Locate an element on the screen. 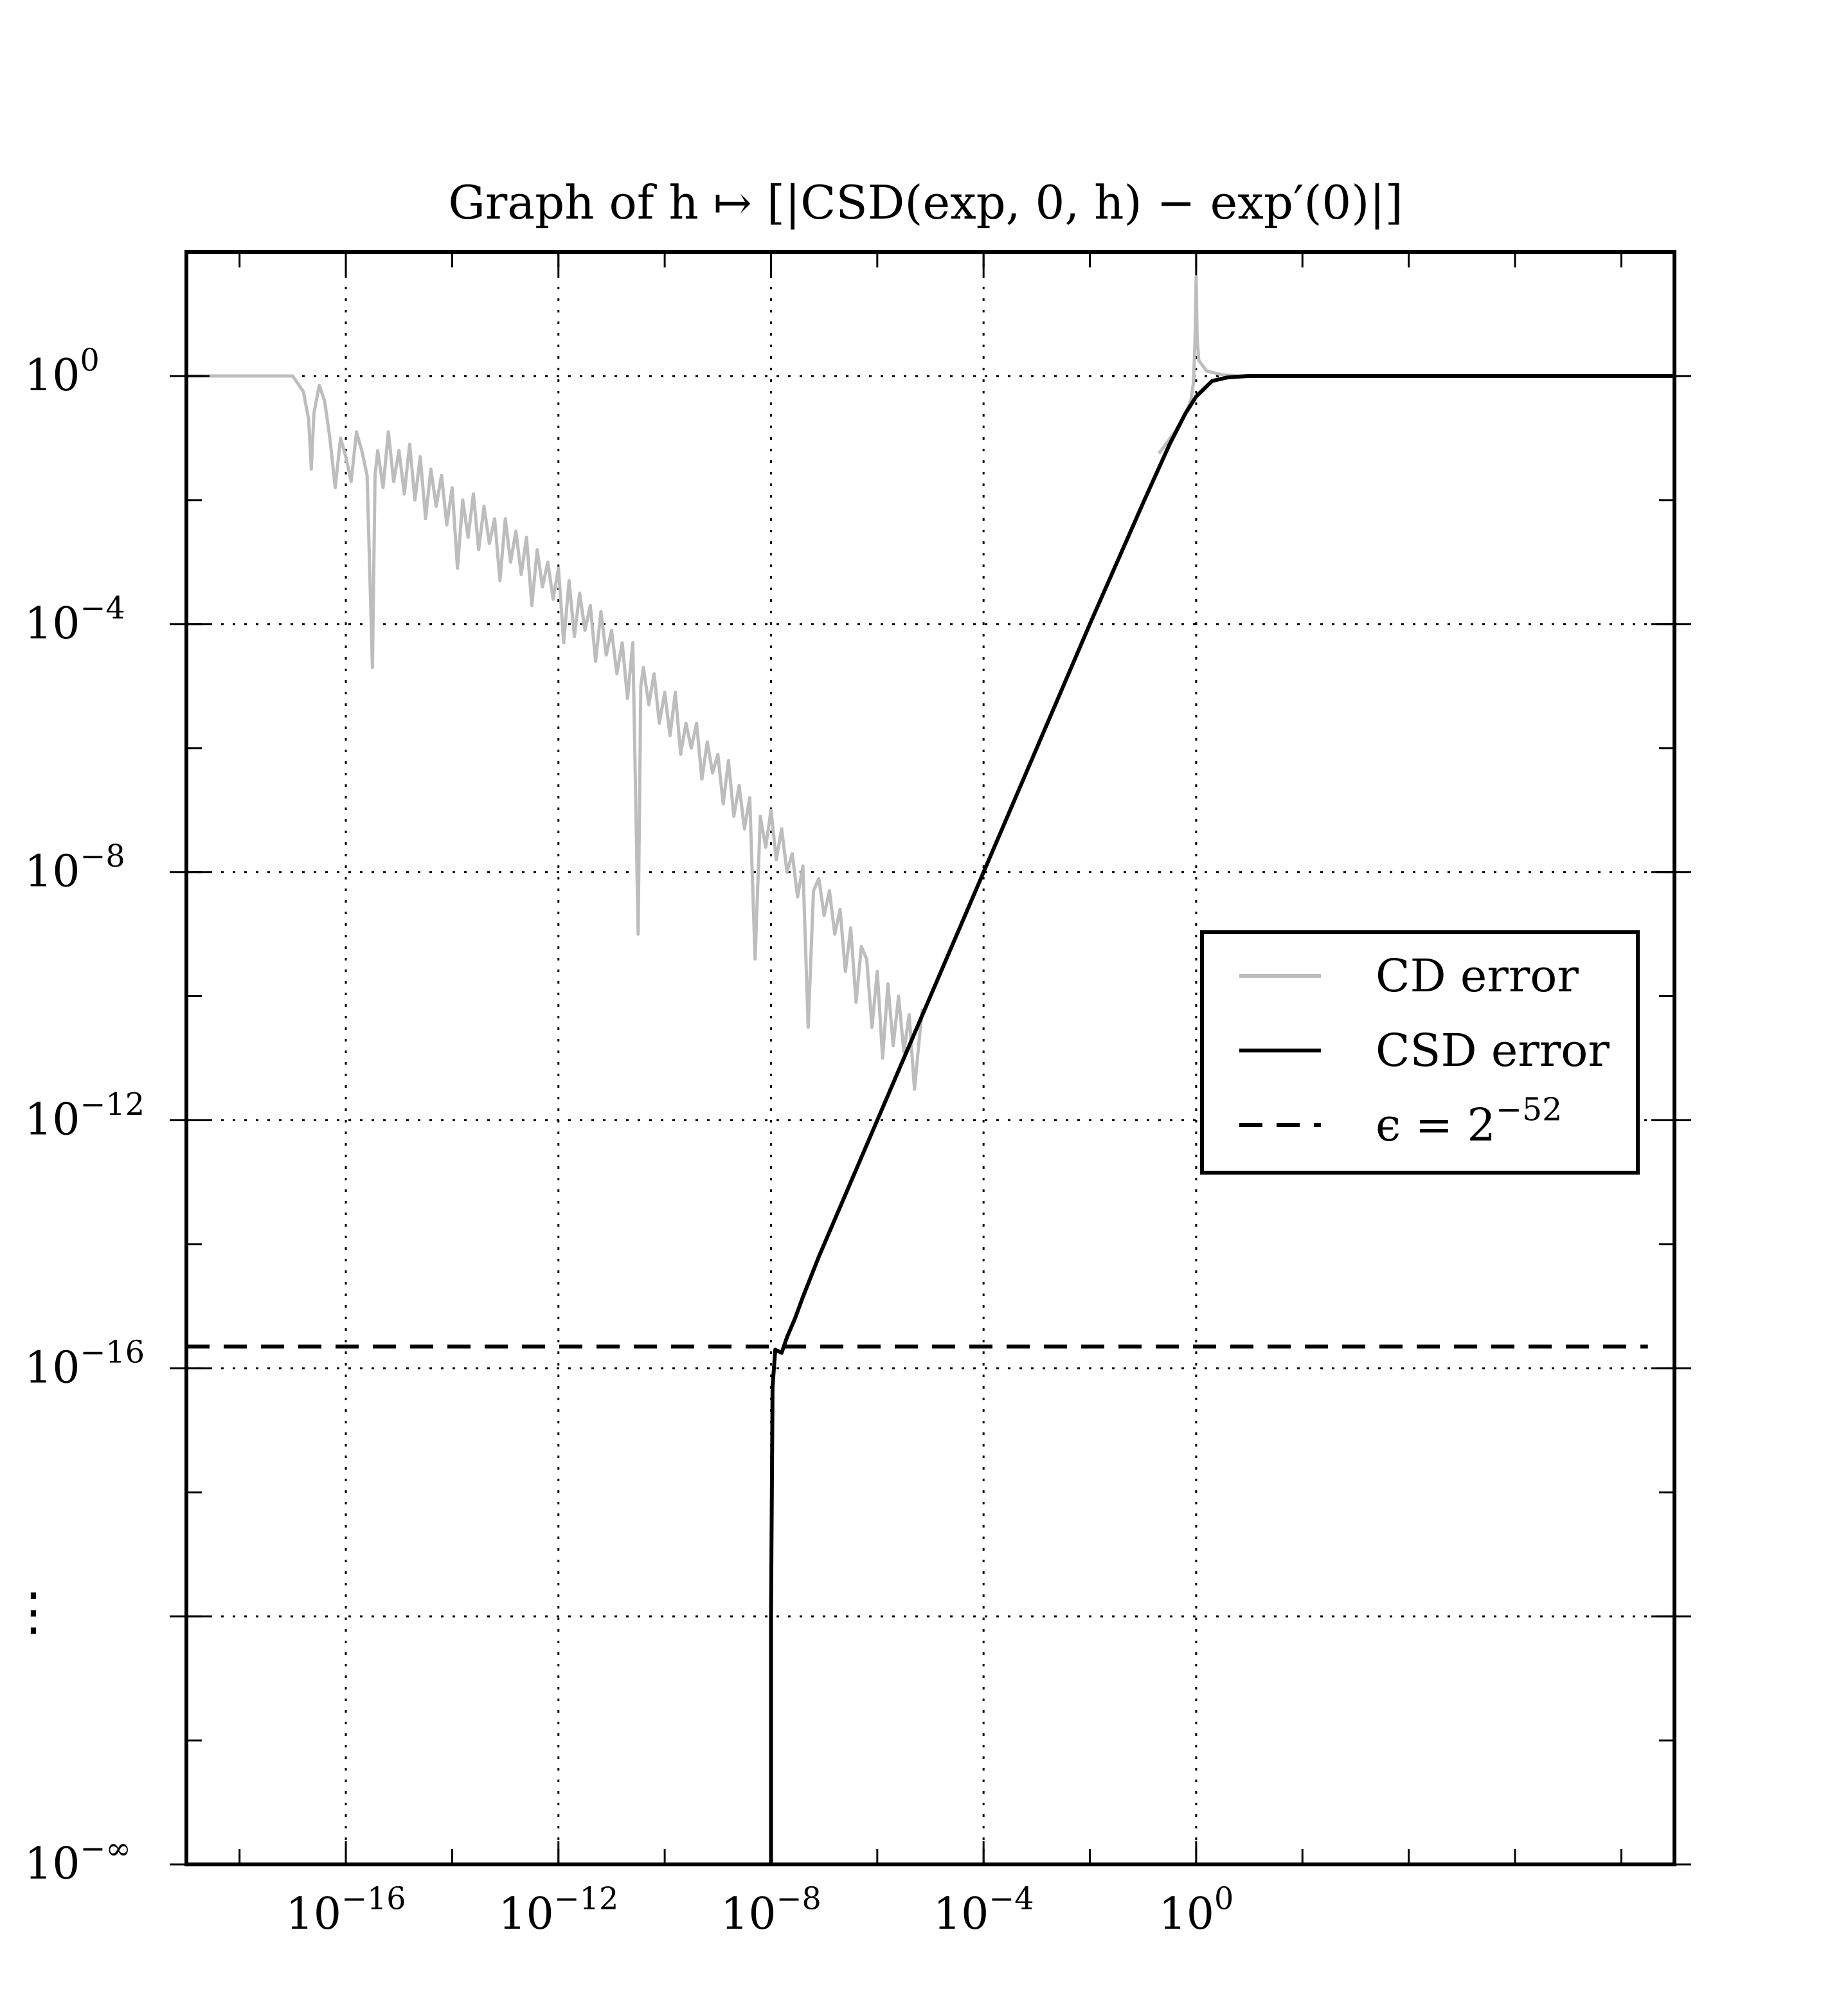 This screenshot has height=2002, width=1848. x-tick-labels: 10⁻¹⁶ 10⁻¹² 10⁻⁸ 10⁻⁴ 10⁰ is located at coordinates (760, 1910).